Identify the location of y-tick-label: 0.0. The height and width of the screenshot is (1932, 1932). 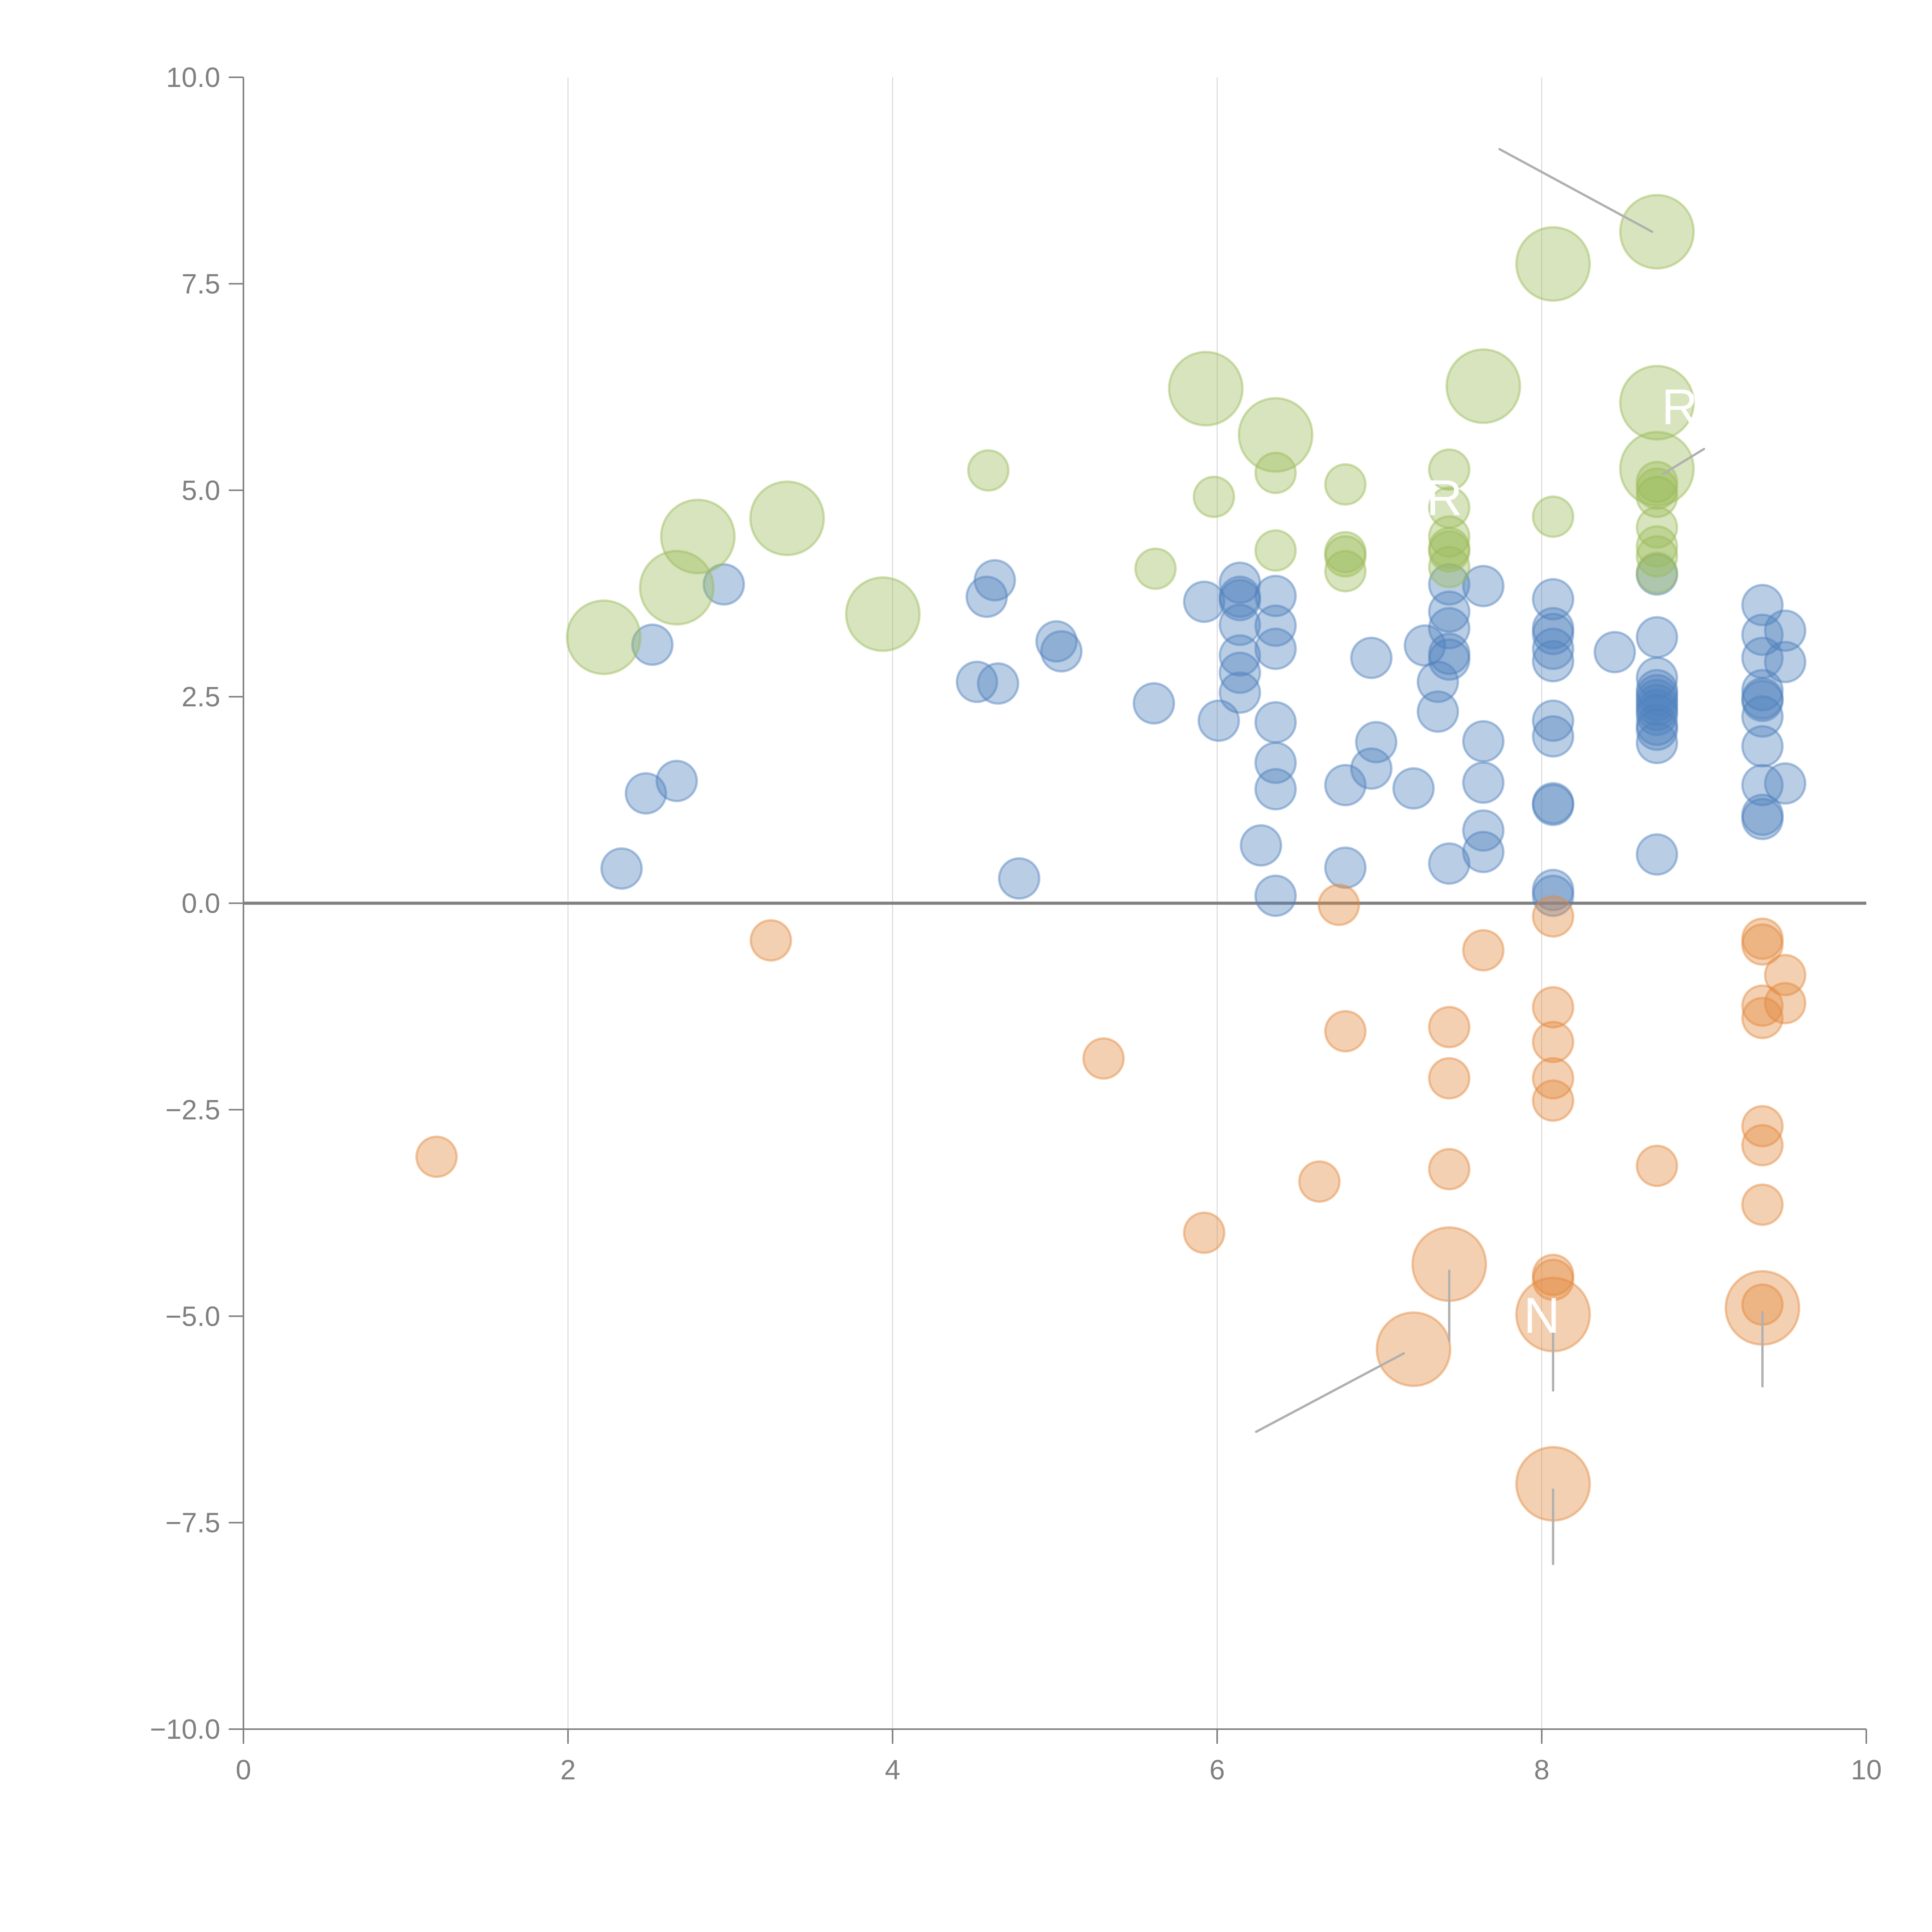
(201, 904).